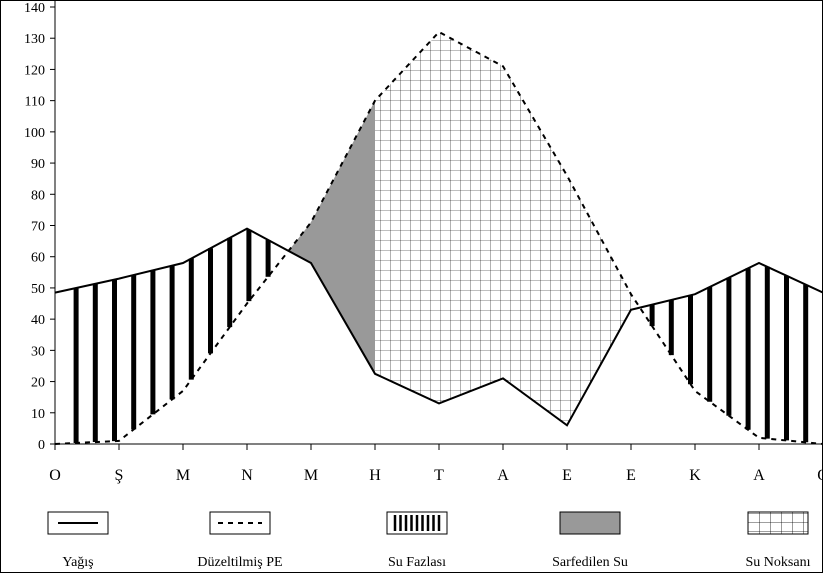 Image resolution: width=823 pixels, height=573 pixels. What do you see at coordinates (34, 39) in the screenshot?
I see `y-tick-label: 130` at bounding box center [34, 39].